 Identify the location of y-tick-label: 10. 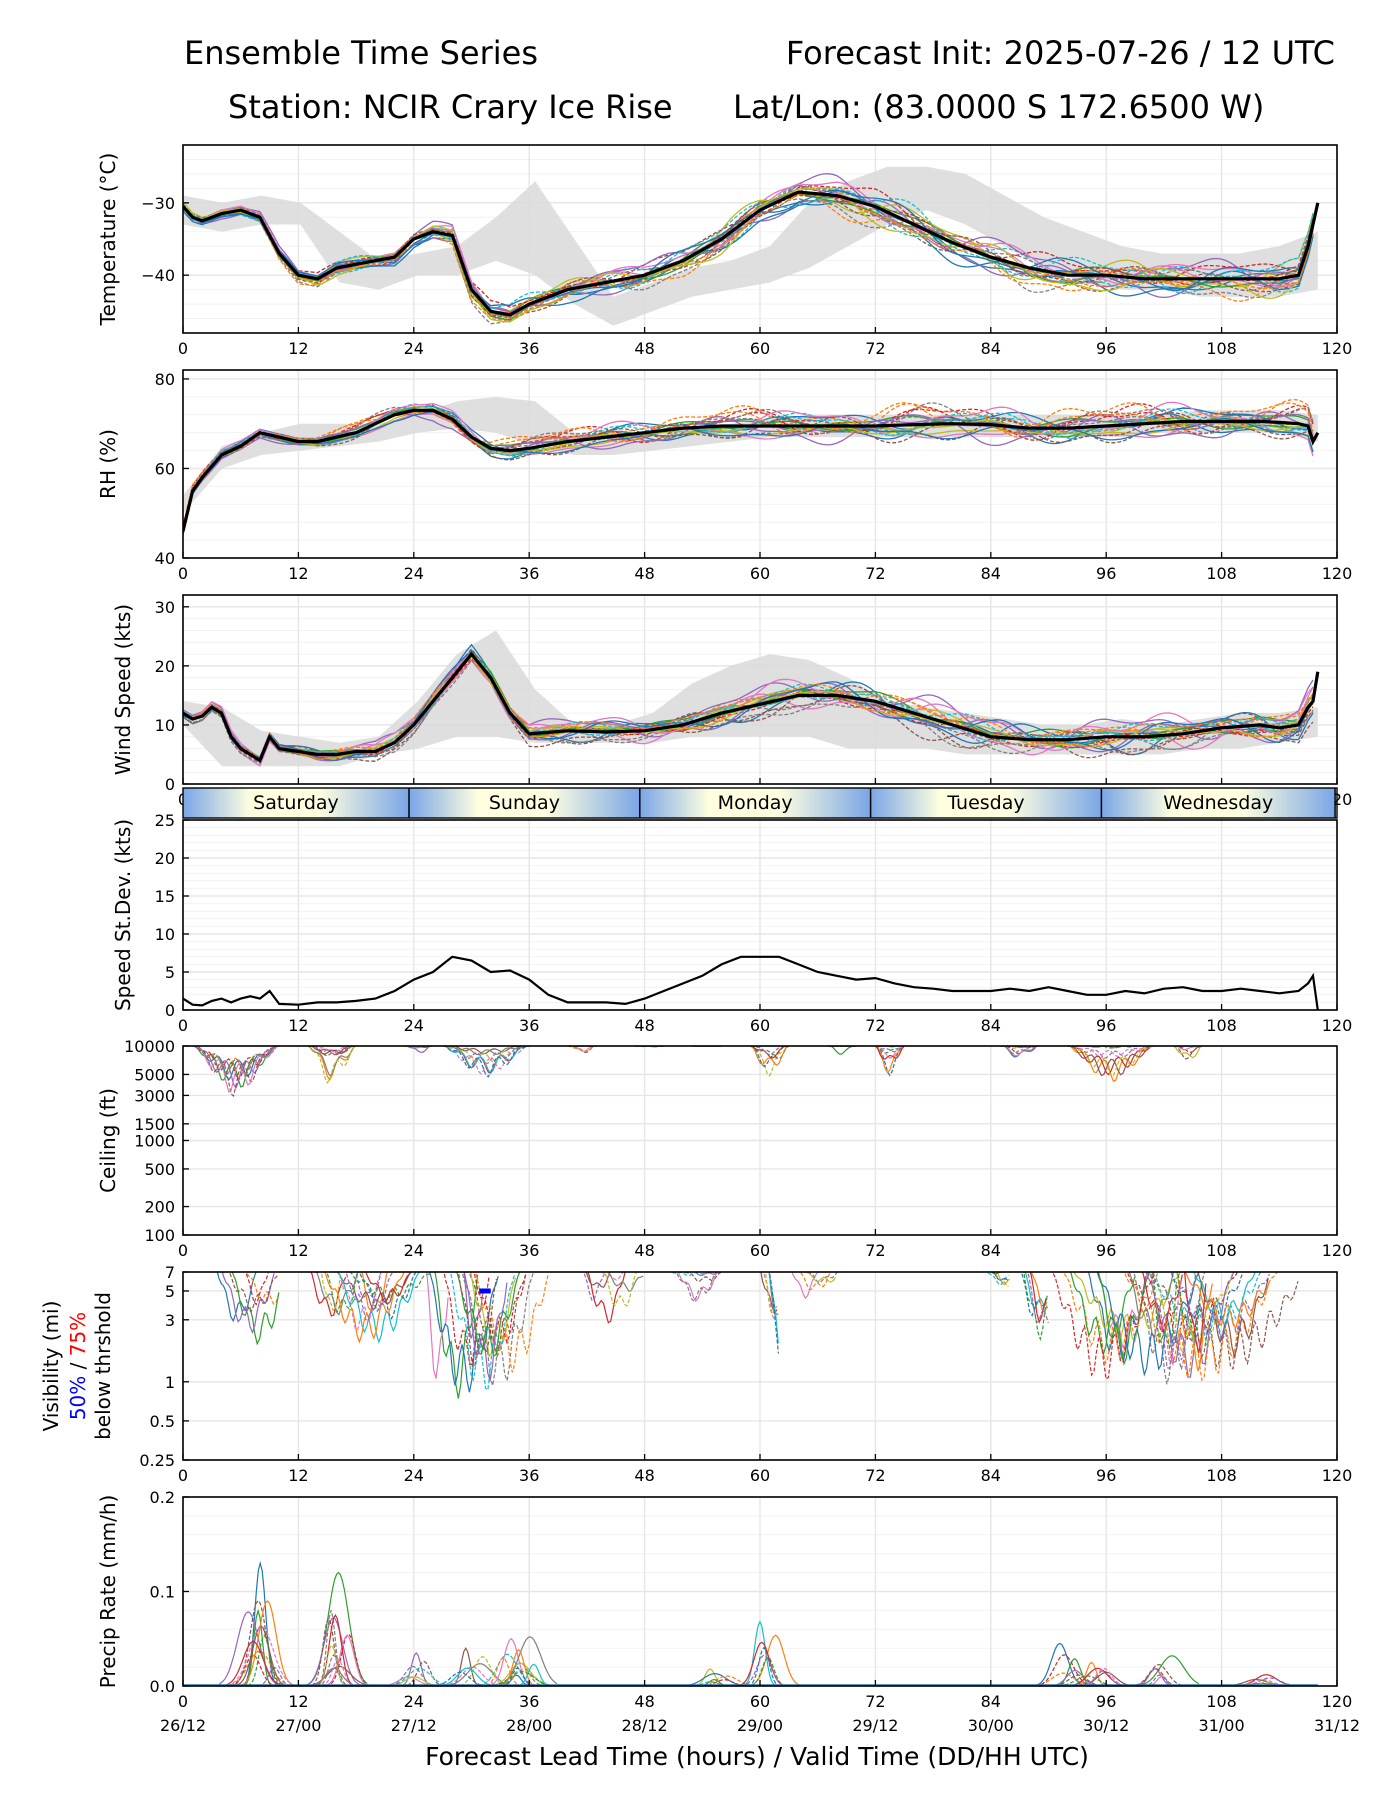
(165, 934).